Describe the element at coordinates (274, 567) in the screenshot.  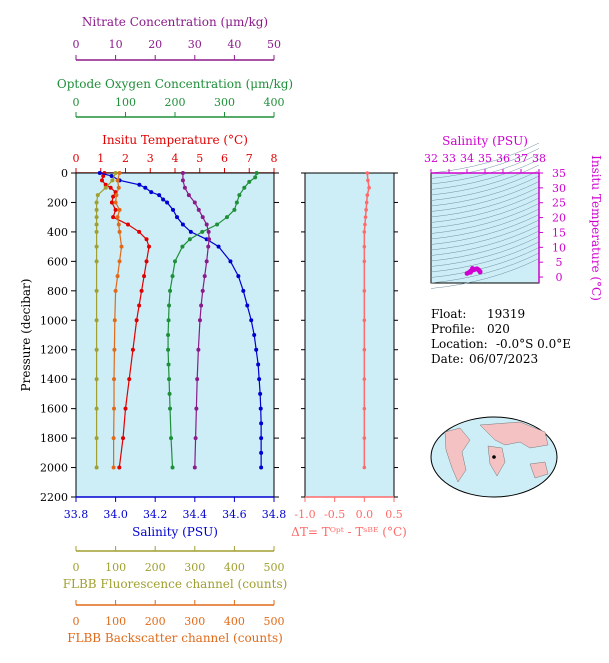
I see `fluorescence-axis-tick-label: 500` at that location.